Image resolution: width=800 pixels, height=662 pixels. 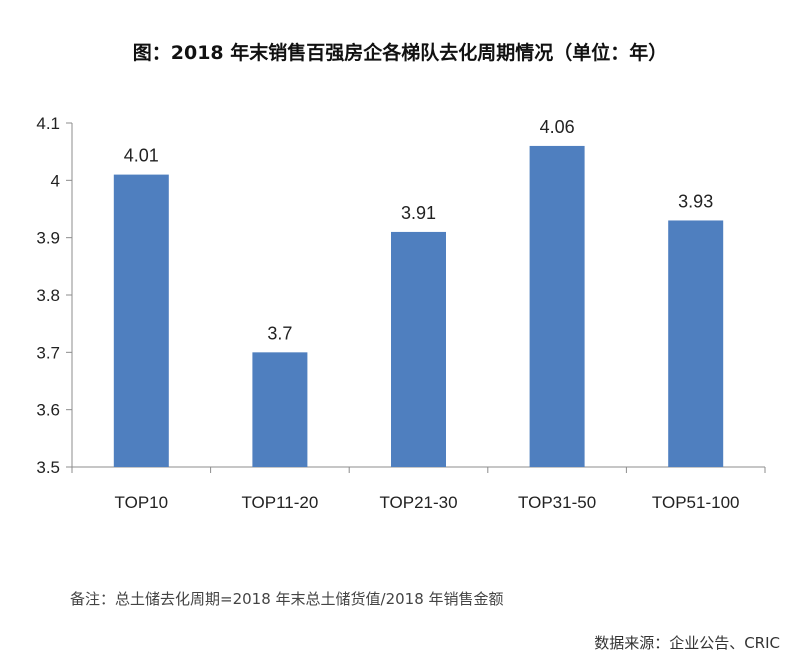 What do you see at coordinates (557, 502) in the screenshot?
I see `x-tick-label: TOP31-50` at bounding box center [557, 502].